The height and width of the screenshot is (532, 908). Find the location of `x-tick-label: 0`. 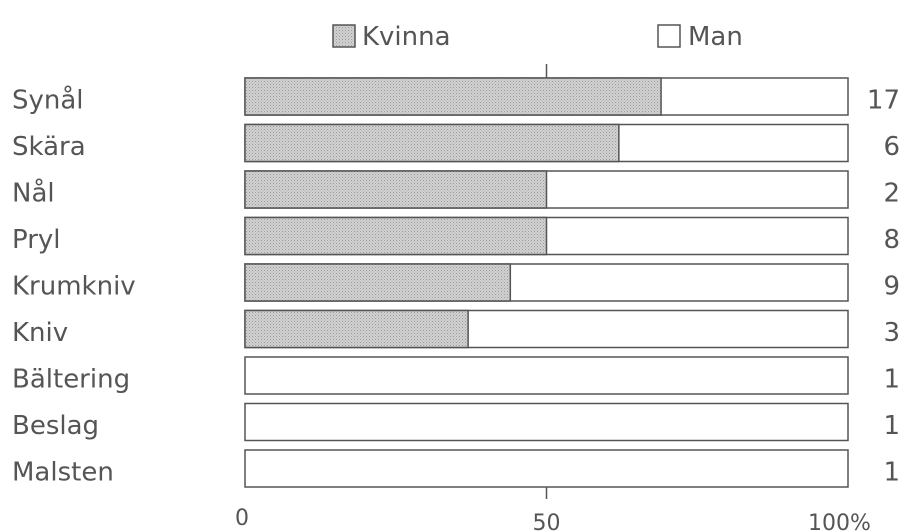

x-tick-label: 0 is located at coordinates (242, 518).